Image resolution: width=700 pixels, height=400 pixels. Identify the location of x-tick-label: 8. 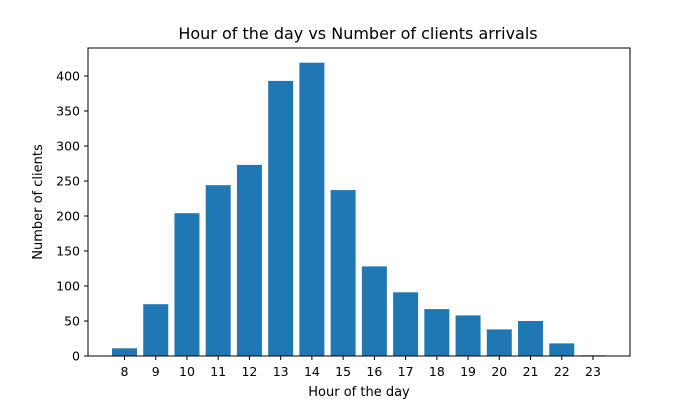
(125, 371).